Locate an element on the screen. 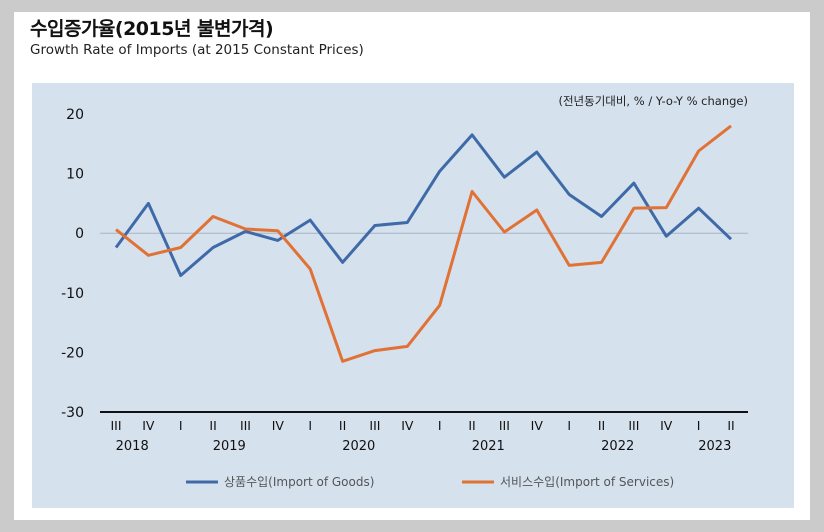  year-label: 2019 is located at coordinates (229, 446).